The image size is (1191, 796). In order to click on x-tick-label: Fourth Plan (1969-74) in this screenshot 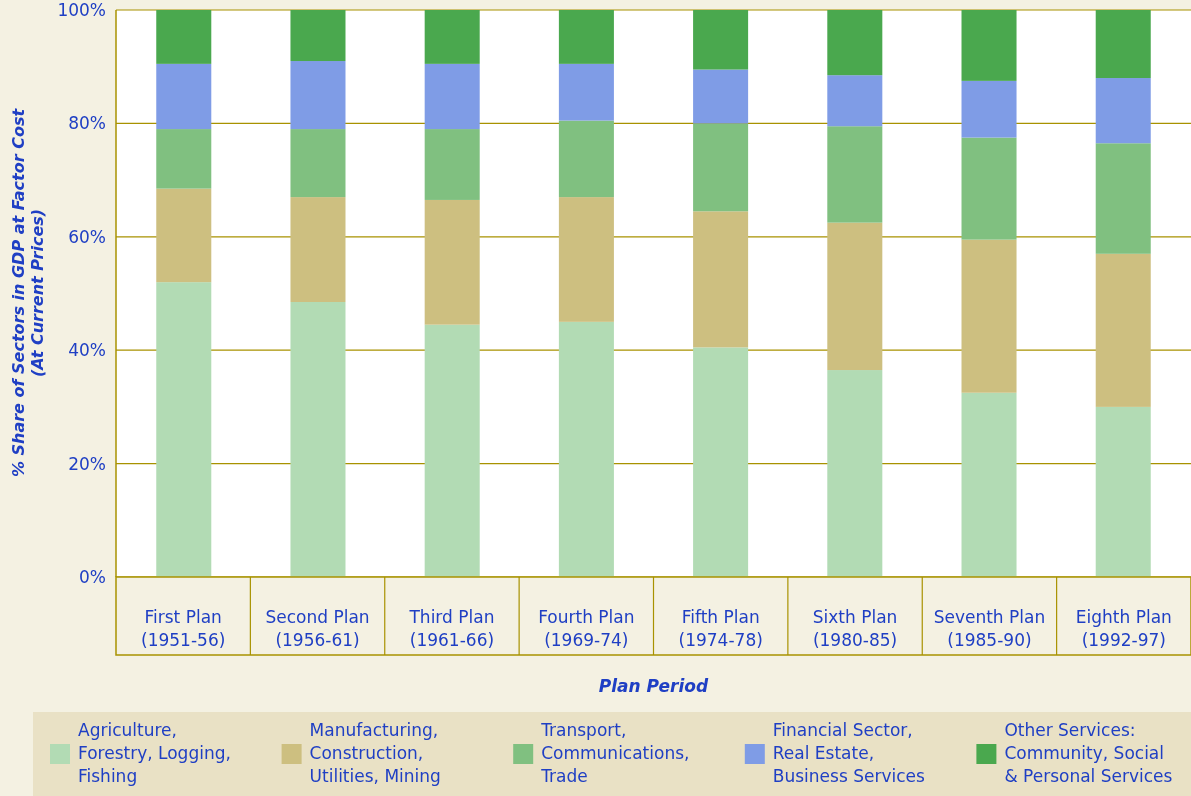, I will do `click(586, 628)`.